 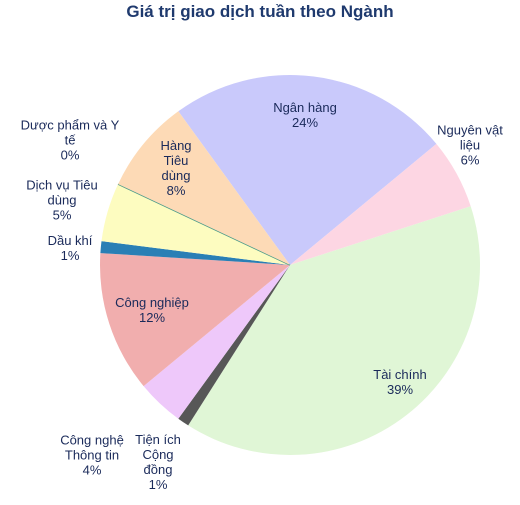 I want to click on slice-label: Công nghiệp 12%, so click(x=152, y=310).